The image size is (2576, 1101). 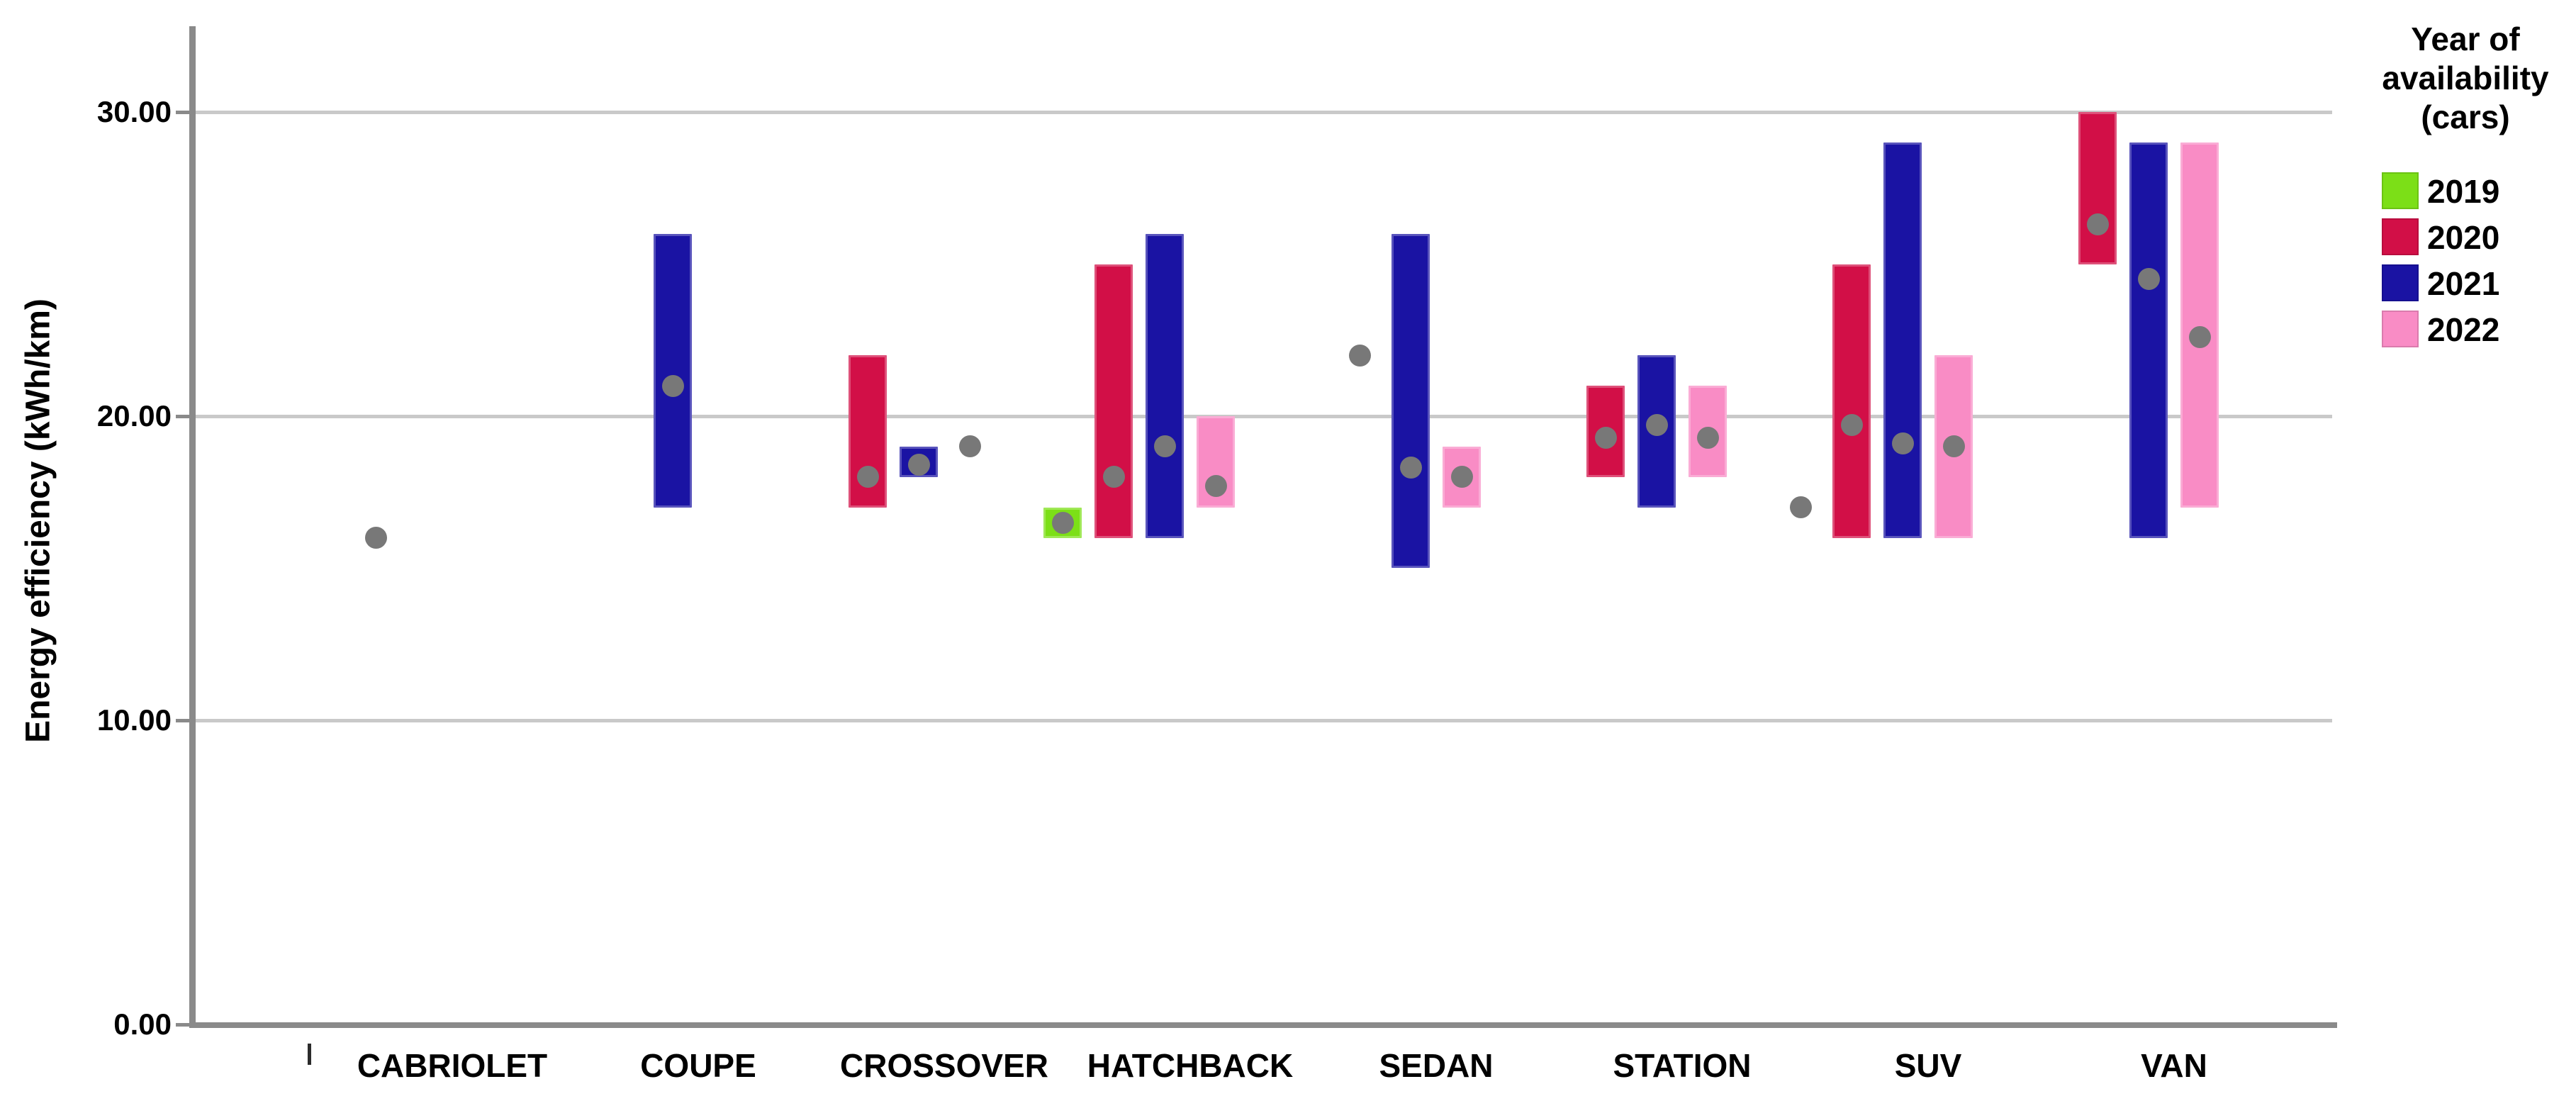 I want to click on x-tick-label-cabriolet: CABRIOLET, so click(x=453, y=1065).